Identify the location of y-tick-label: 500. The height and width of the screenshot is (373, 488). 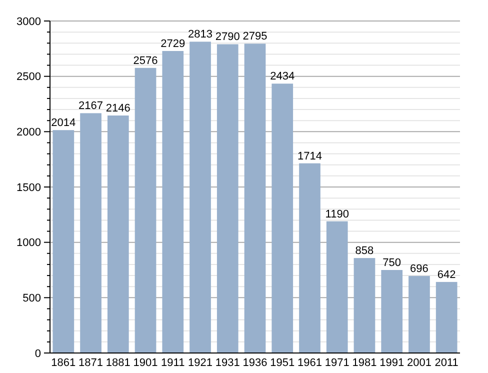
(31, 298).